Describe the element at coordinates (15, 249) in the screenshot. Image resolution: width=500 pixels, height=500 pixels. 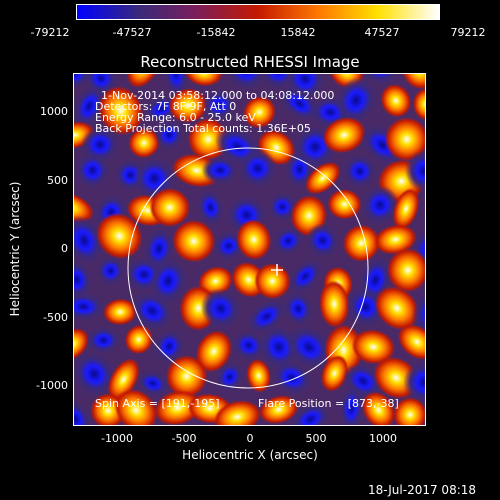
I see `y-axis-label: Heliocentric Y (arcsec)` at that location.